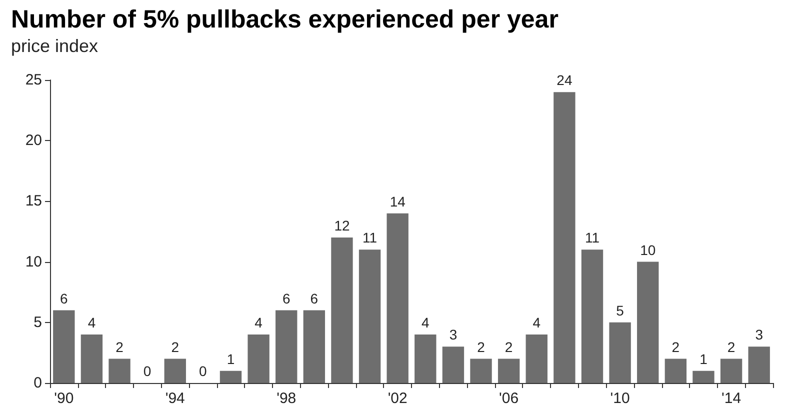  Describe the element at coordinates (38, 322) in the screenshot. I see `y-tick-label: 5` at that location.